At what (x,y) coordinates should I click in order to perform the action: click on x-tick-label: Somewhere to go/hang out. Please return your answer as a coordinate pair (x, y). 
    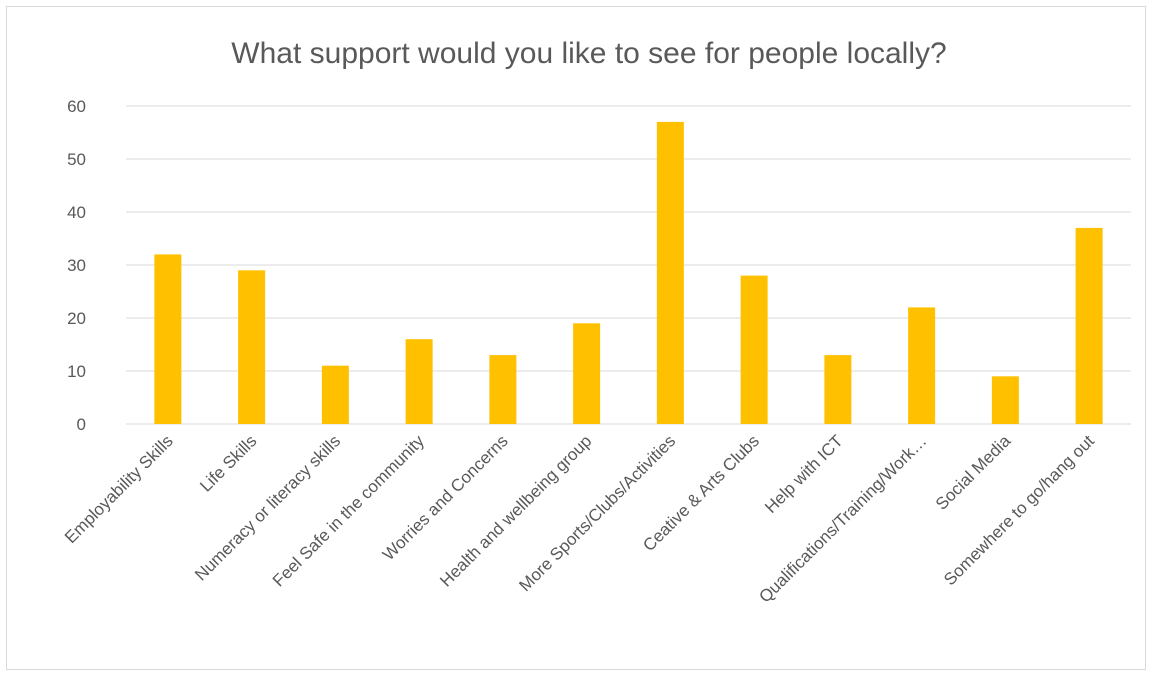
    Looking at the image, I should click on (1019, 510).